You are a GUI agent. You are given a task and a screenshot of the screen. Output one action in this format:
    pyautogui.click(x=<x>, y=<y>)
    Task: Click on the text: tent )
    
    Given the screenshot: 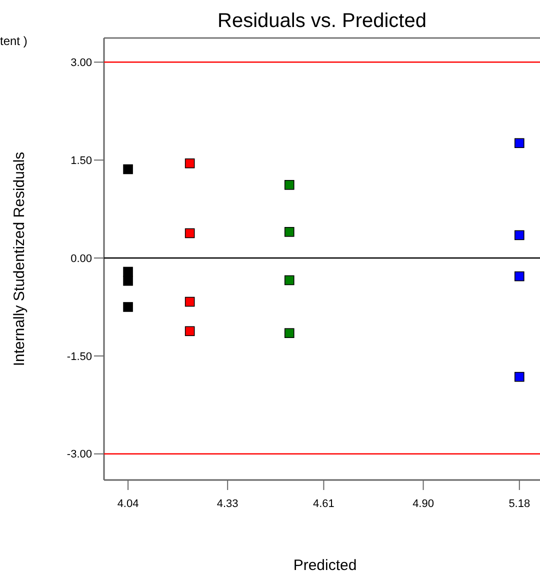 What is the action you would take?
    pyautogui.click(x=14, y=41)
    